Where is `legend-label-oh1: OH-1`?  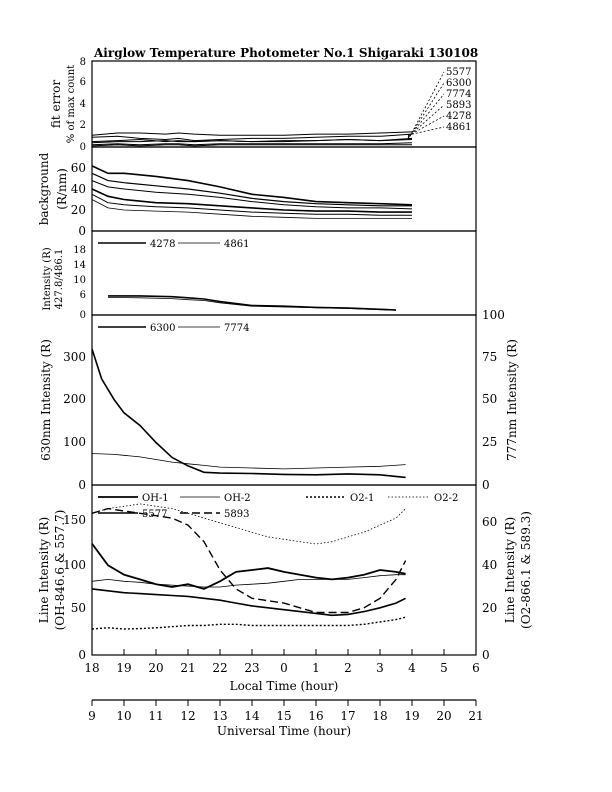
legend-label-oh1: OH-1 is located at coordinates (155, 498).